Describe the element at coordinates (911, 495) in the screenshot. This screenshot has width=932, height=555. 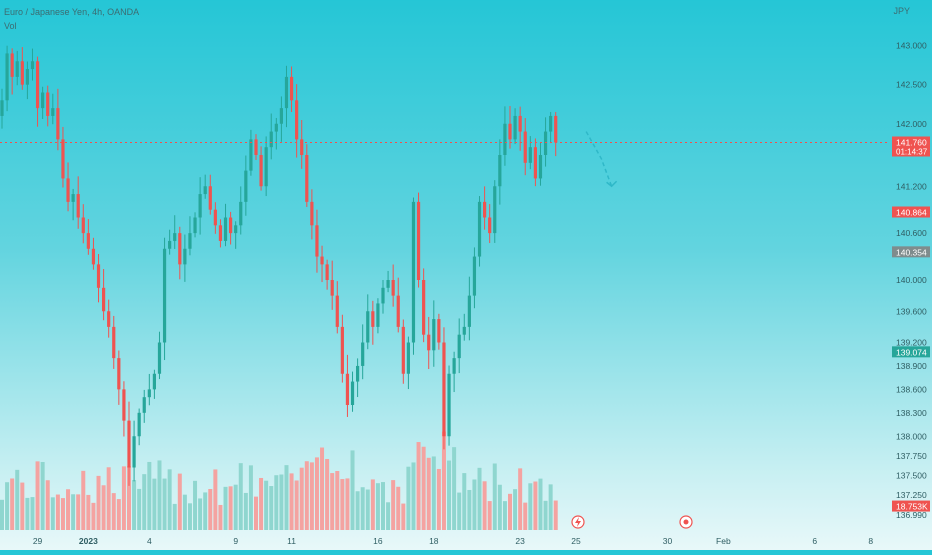
I see `price-tick-label: 137.250` at that location.